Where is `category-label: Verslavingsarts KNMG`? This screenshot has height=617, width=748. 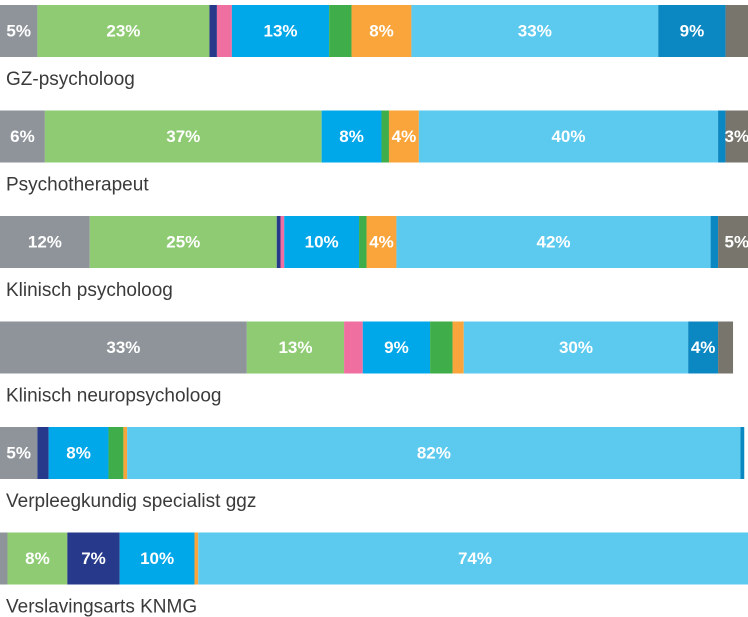 category-label: Verslavingsarts KNMG is located at coordinates (101, 607).